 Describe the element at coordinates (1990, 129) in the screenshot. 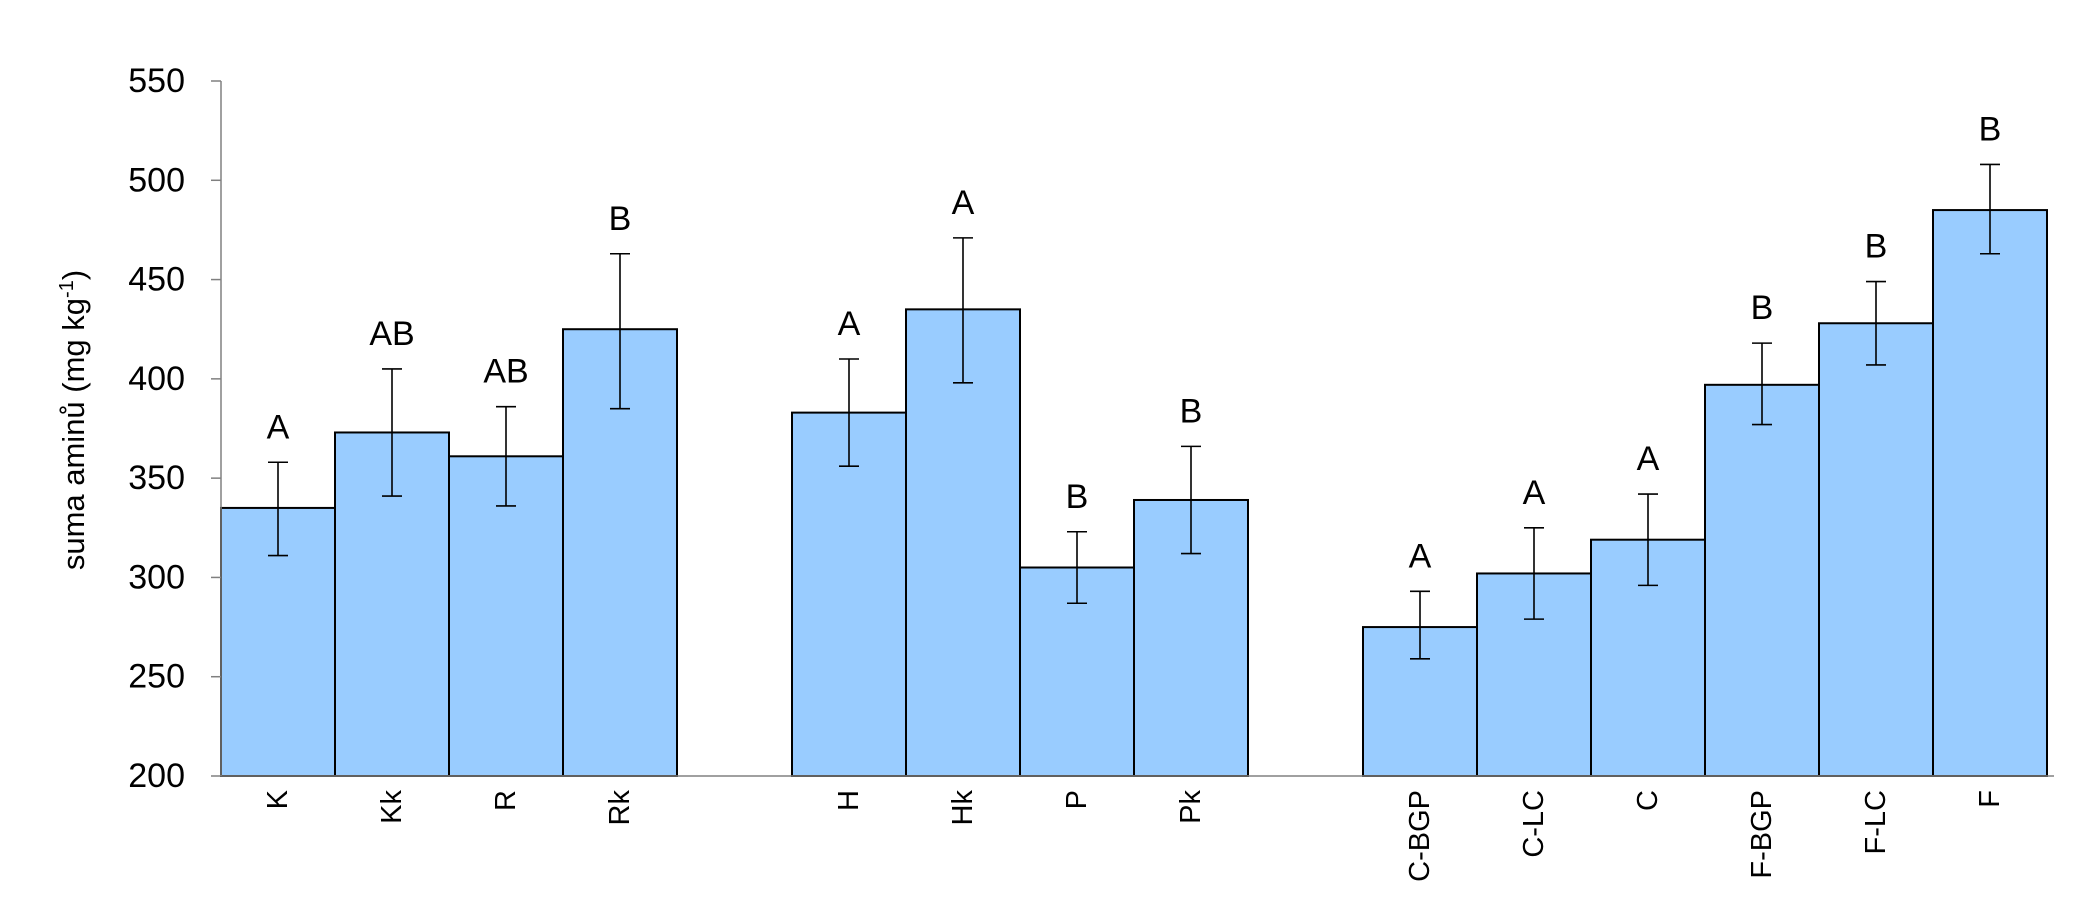

I see `significance-label-F: B` at that location.